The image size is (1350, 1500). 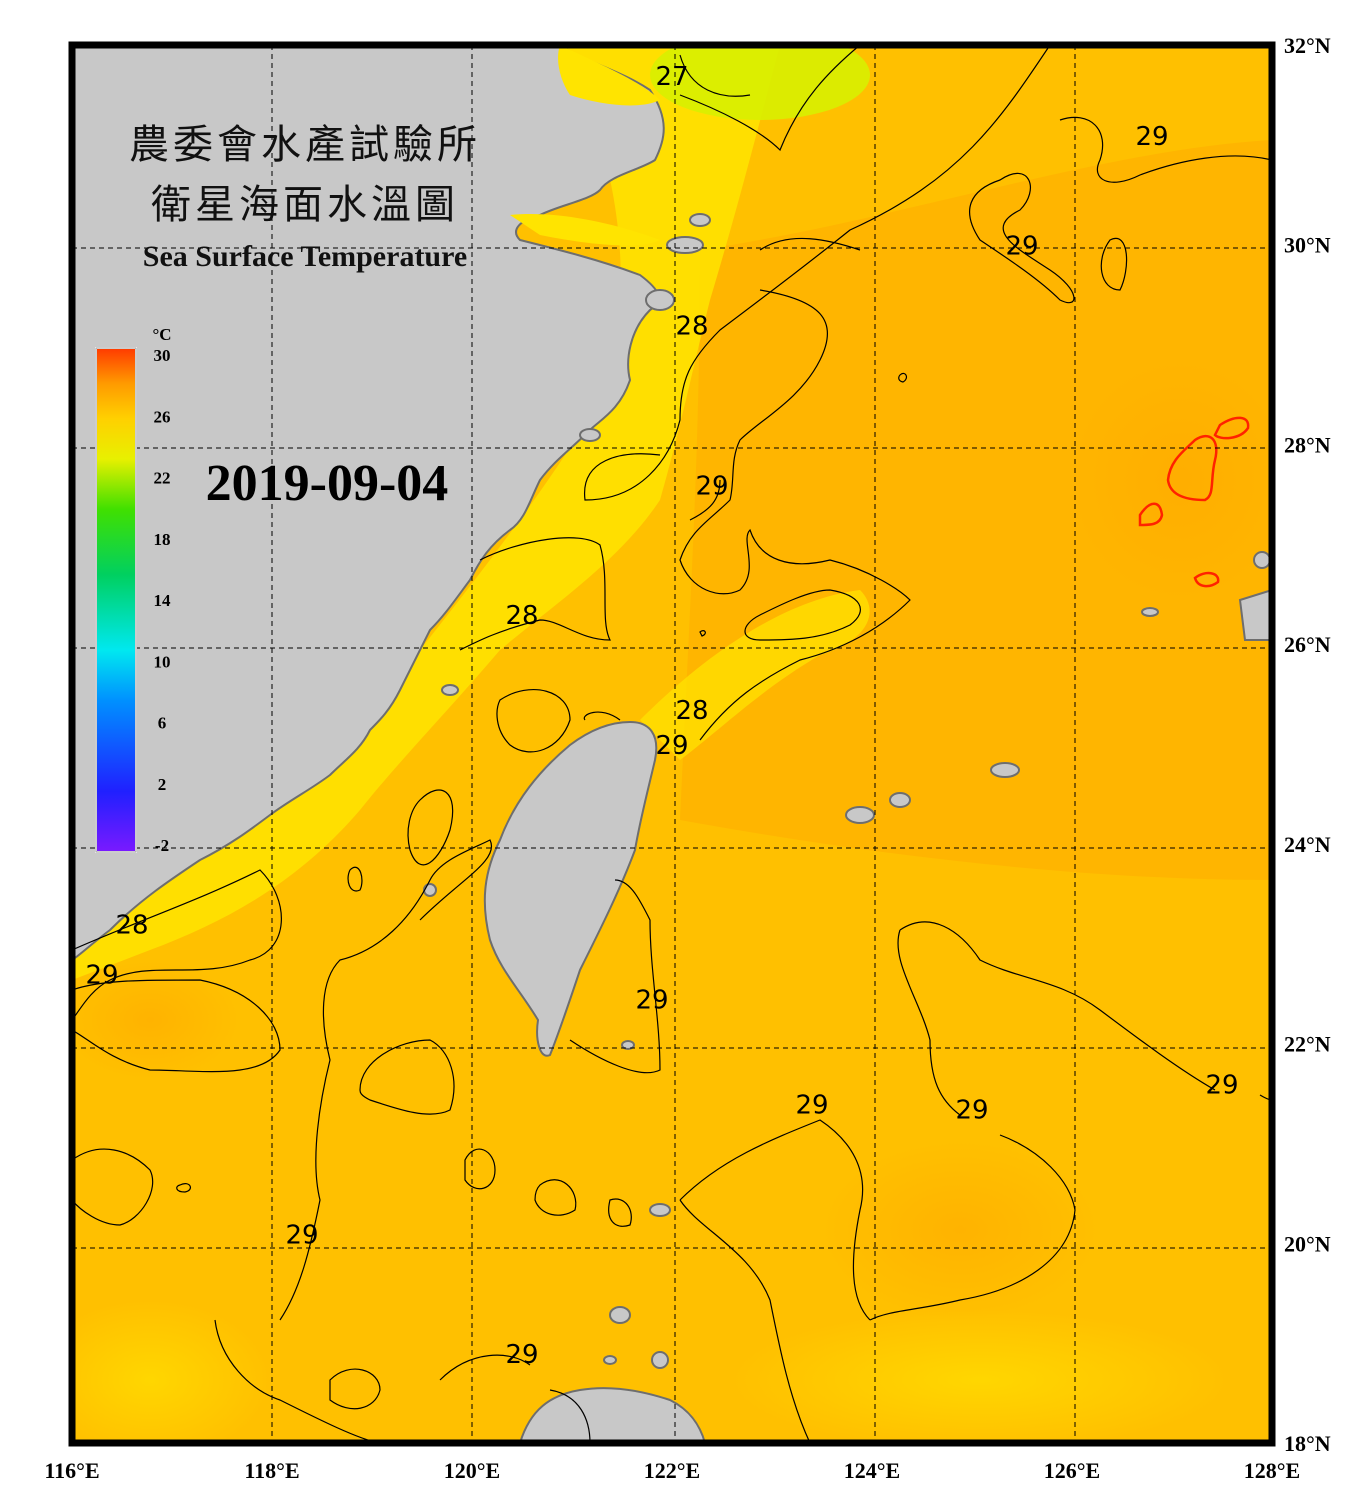 I want to click on yangtze-estuary, so click(x=609, y=75).